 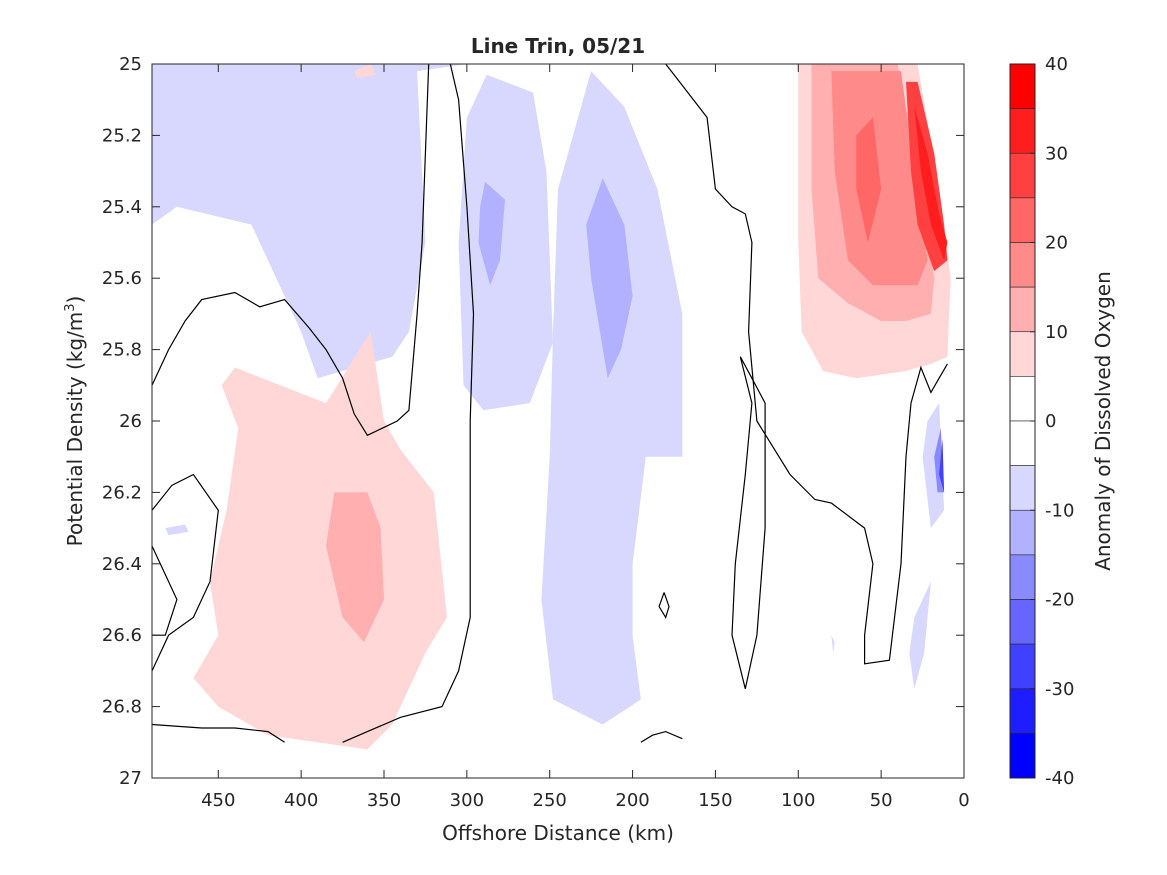 What do you see at coordinates (177, 530) in the screenshot?
I see `contour-region-neg-left-dot` at bounding box center [177, 530].